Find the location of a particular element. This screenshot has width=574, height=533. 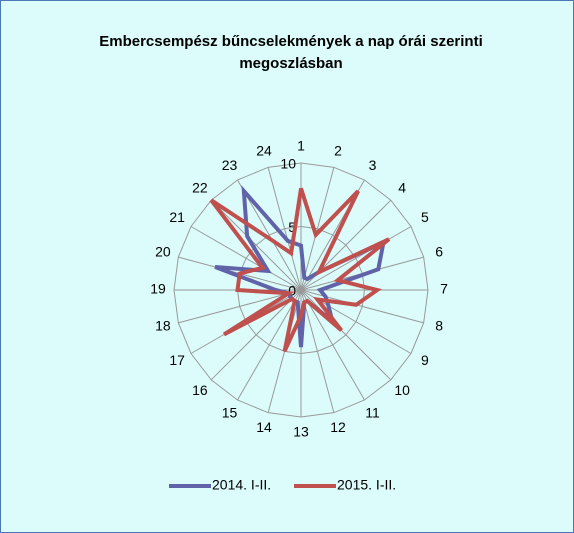

category-label: 5 is located at coordinates (425, 217).